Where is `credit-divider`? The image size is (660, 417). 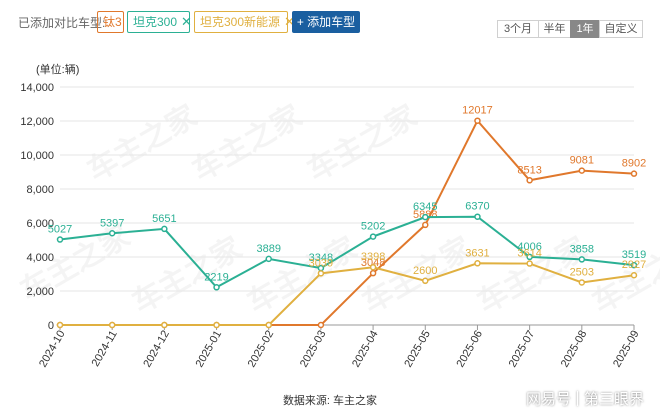 credit-divider is located at coordinates (577, 398).